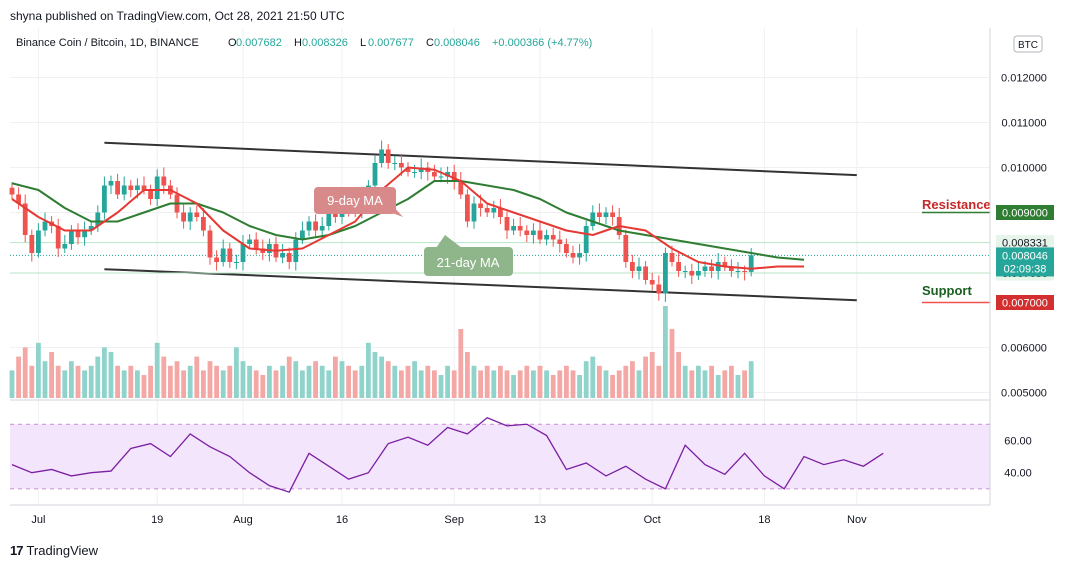 This screenshot has height=568, width=1071. What do you see at coordinates (363, 43) in the screenshot?
I see `ohlc-key: L` at bounding box center [363, 43].